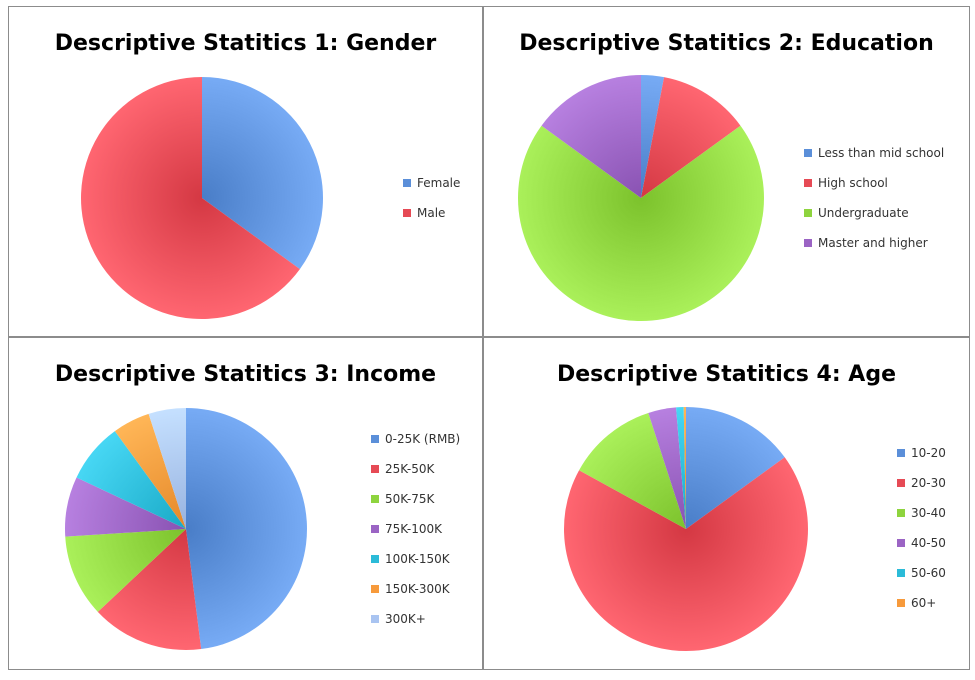 This screenshot has height=680, width=975. I want to click on legend-label: 60+, so click(924, 603).